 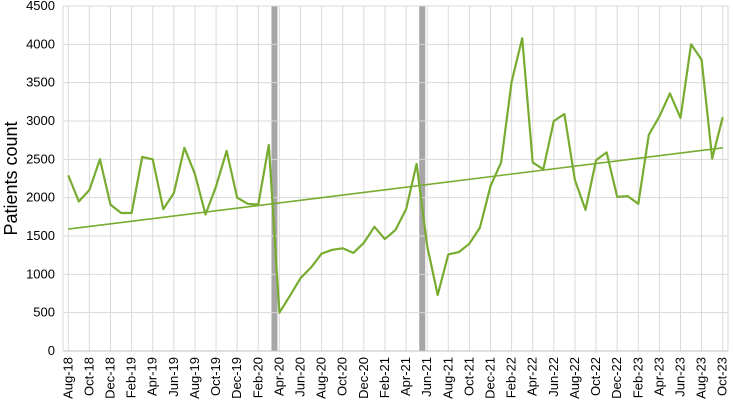 What do you see at coordinates (173, 377) in the screenshot?
I see `x-tick-Jun-19: Jun-19` at bounding box center [173, 377].